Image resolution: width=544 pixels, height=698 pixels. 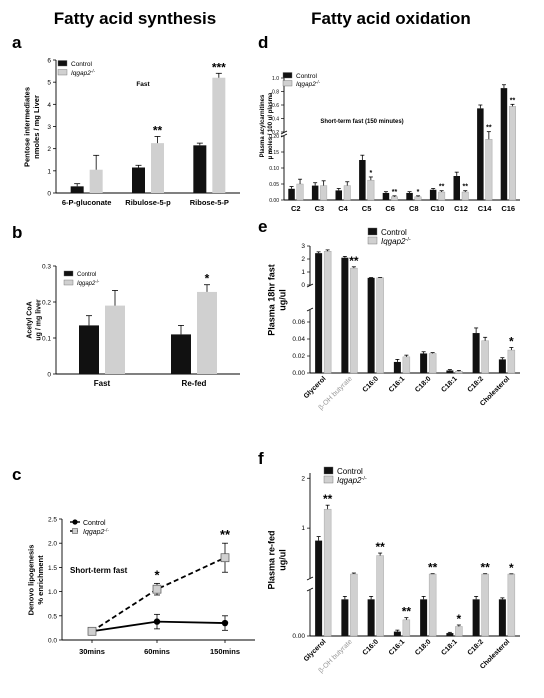 What do you see at coordinates (296, 208) in the screenshot?
I see `category-label: C2` at bounding box center [296, 208].